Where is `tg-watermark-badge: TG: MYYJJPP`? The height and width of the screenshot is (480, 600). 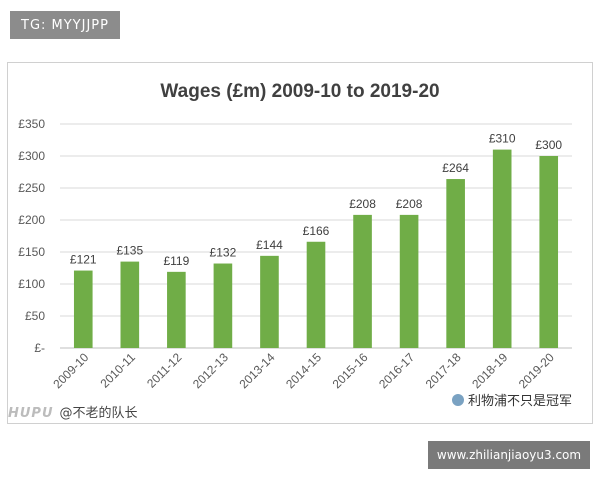
tg-watermark-badge: TG: MYYJJPP is located at coordinates (65, 25).